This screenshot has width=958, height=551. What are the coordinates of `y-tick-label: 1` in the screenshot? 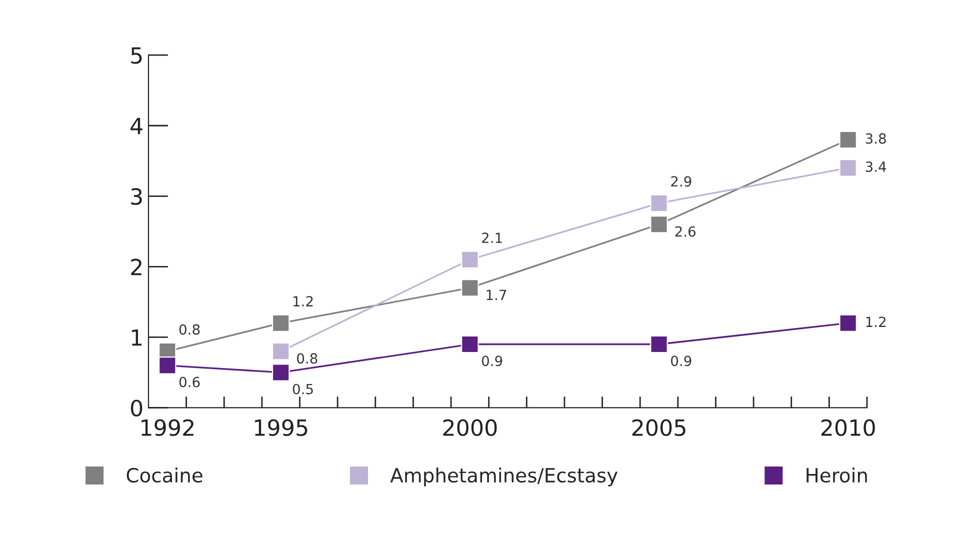 It's located at (137, 337).